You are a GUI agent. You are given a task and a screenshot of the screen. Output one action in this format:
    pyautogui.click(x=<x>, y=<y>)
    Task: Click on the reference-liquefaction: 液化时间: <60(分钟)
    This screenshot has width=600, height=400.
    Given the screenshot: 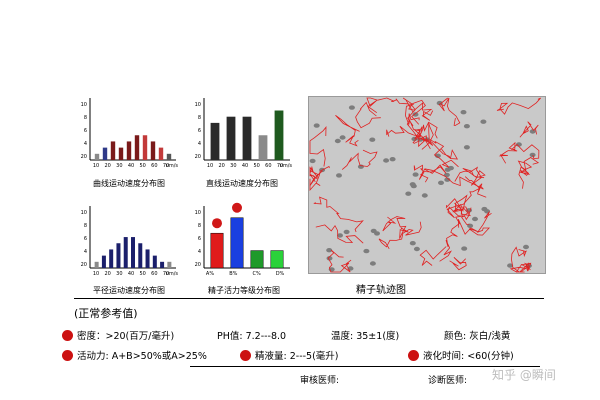 What is the action you would take?
    pyautogui.click(x=461, y=355)
    